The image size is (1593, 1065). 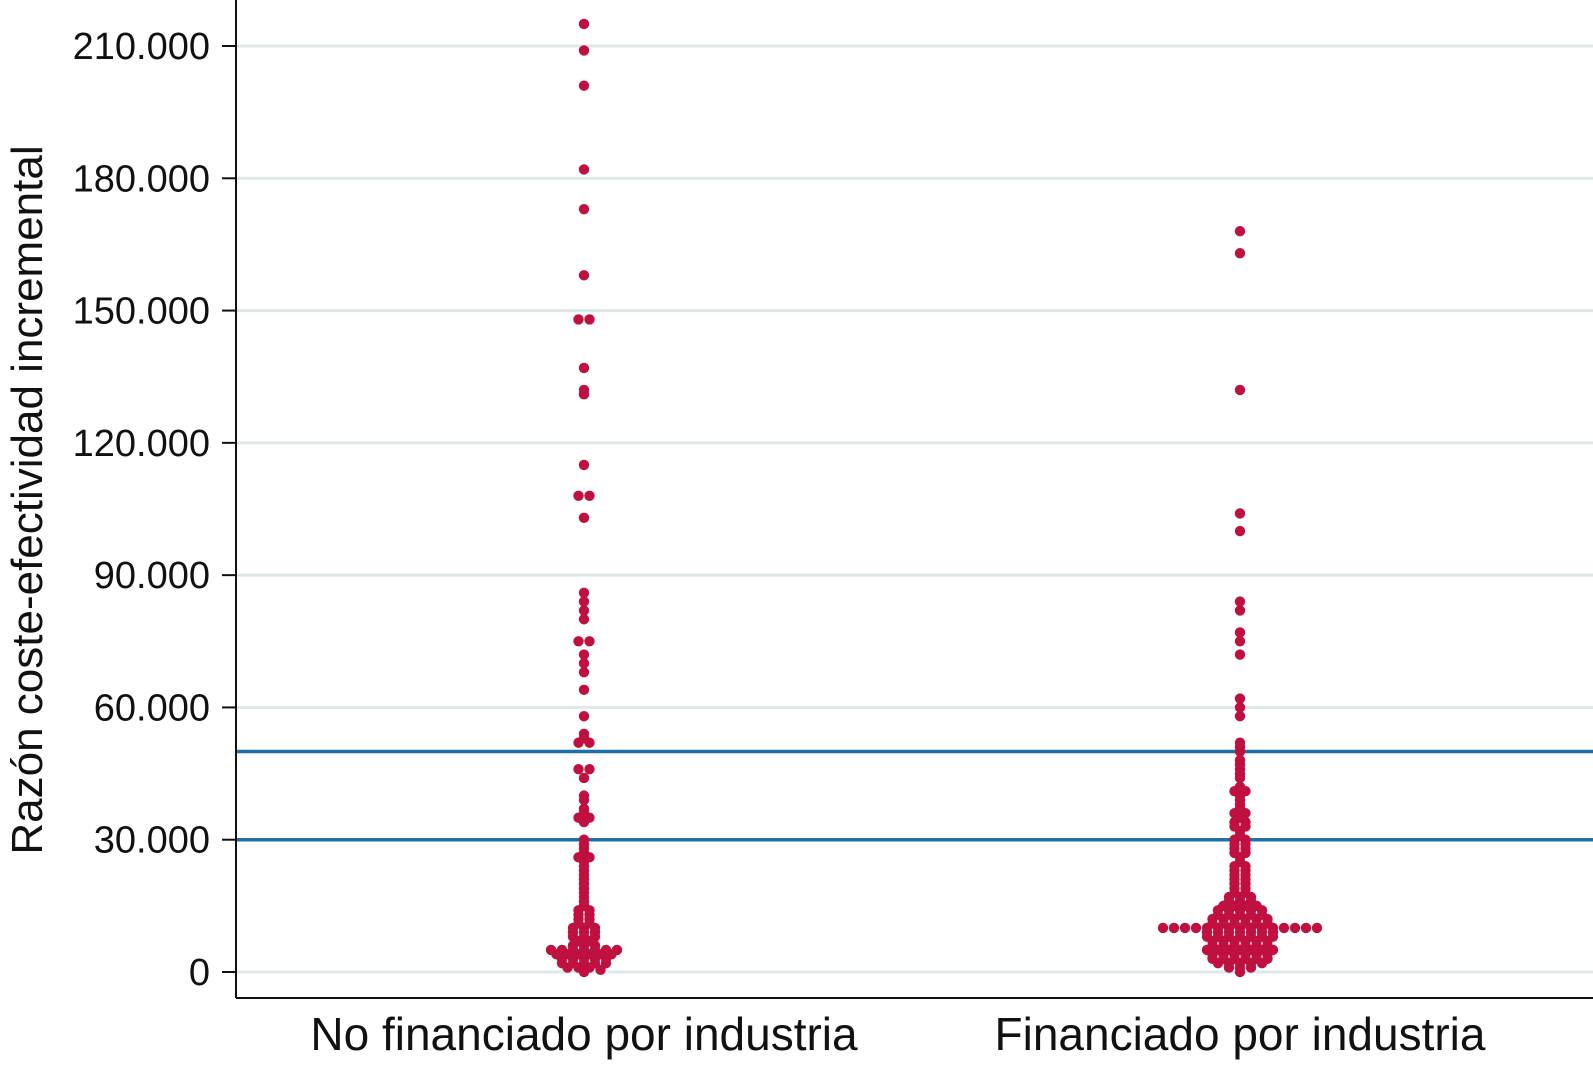 What do you see at coordinates (141, 444) in the screenshot?
I see `y-tick-label: 120.000` at bounding box center [141, 444].